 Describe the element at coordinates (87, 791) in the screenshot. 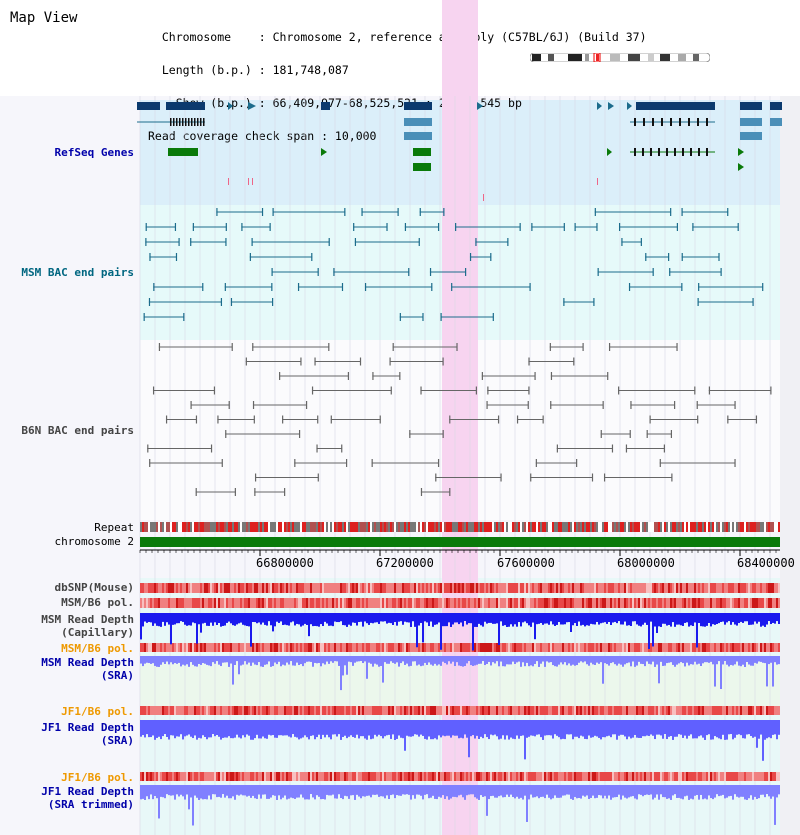

I see `jf1-depth-trim-label: JF1 Read Depth` at that location.